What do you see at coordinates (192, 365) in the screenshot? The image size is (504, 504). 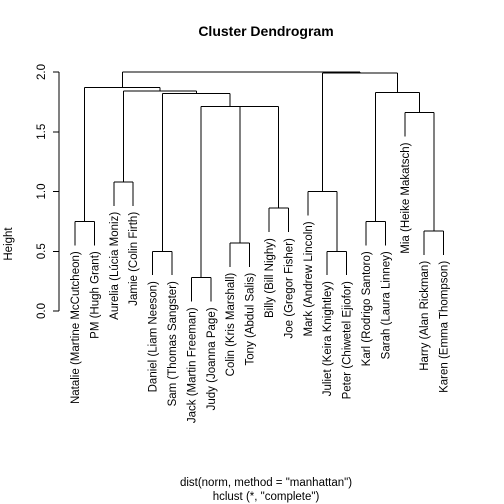 I see `leaf-label: Jack (Martin Freeman)` at bounding box center [192, 365].